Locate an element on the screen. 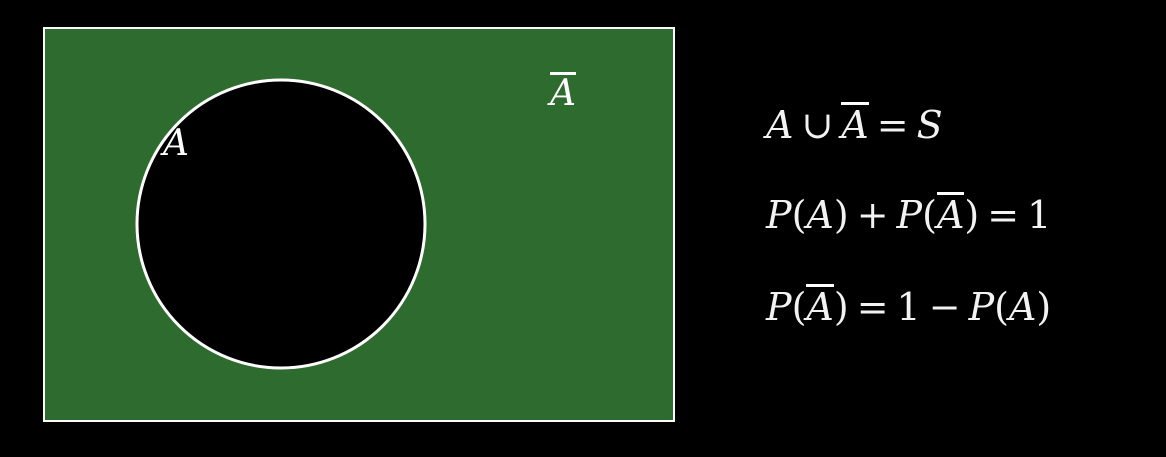 The image size is (1166, 457). label-a-complement: A is located at coordinates (563, 92).